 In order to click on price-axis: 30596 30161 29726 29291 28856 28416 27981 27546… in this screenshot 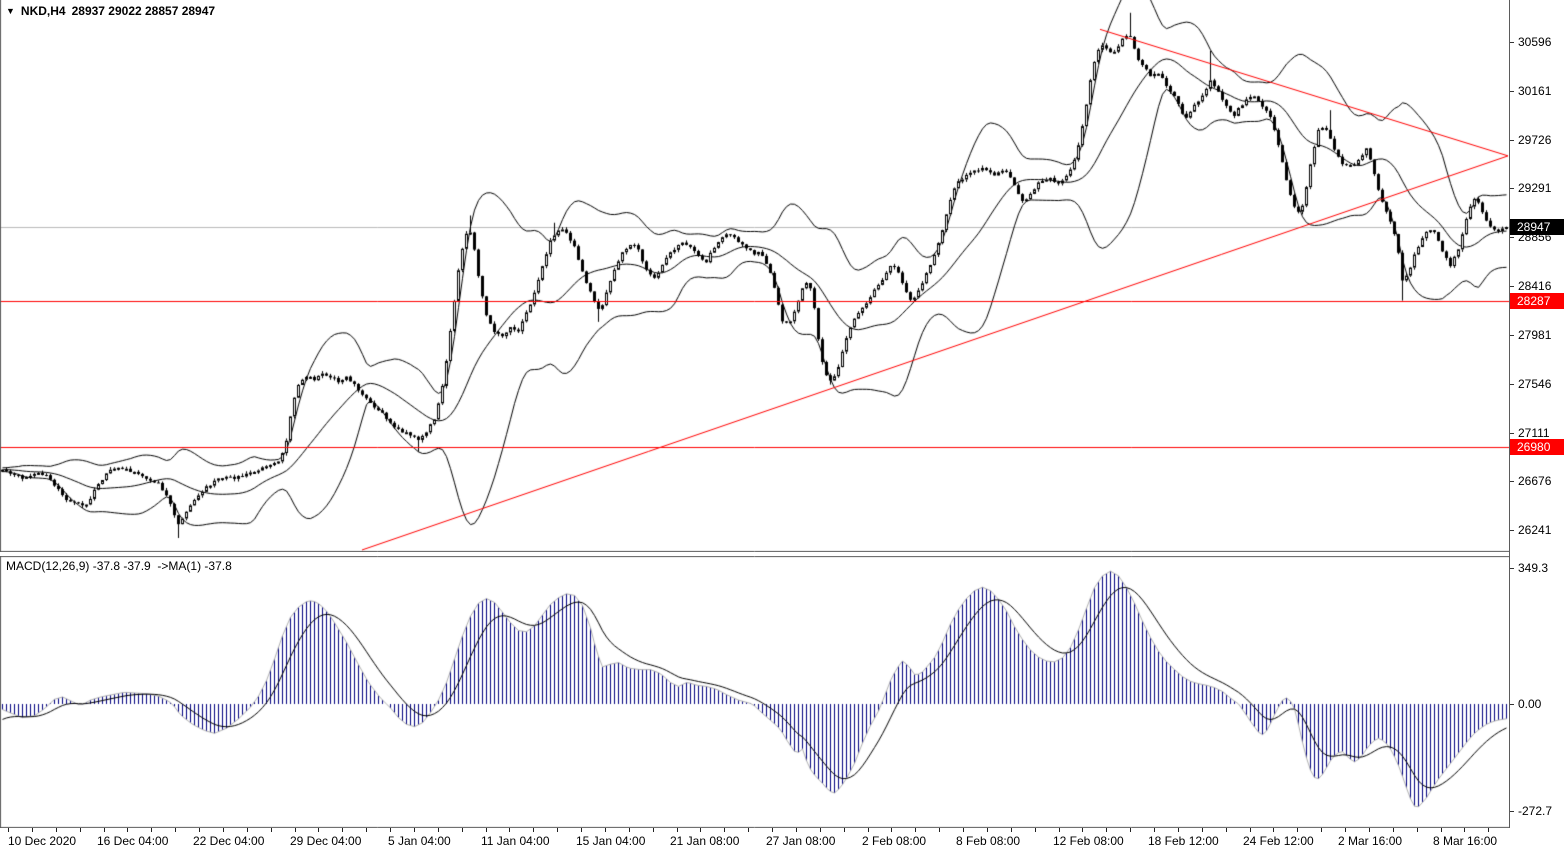, I will do `click(1537, 414)`.